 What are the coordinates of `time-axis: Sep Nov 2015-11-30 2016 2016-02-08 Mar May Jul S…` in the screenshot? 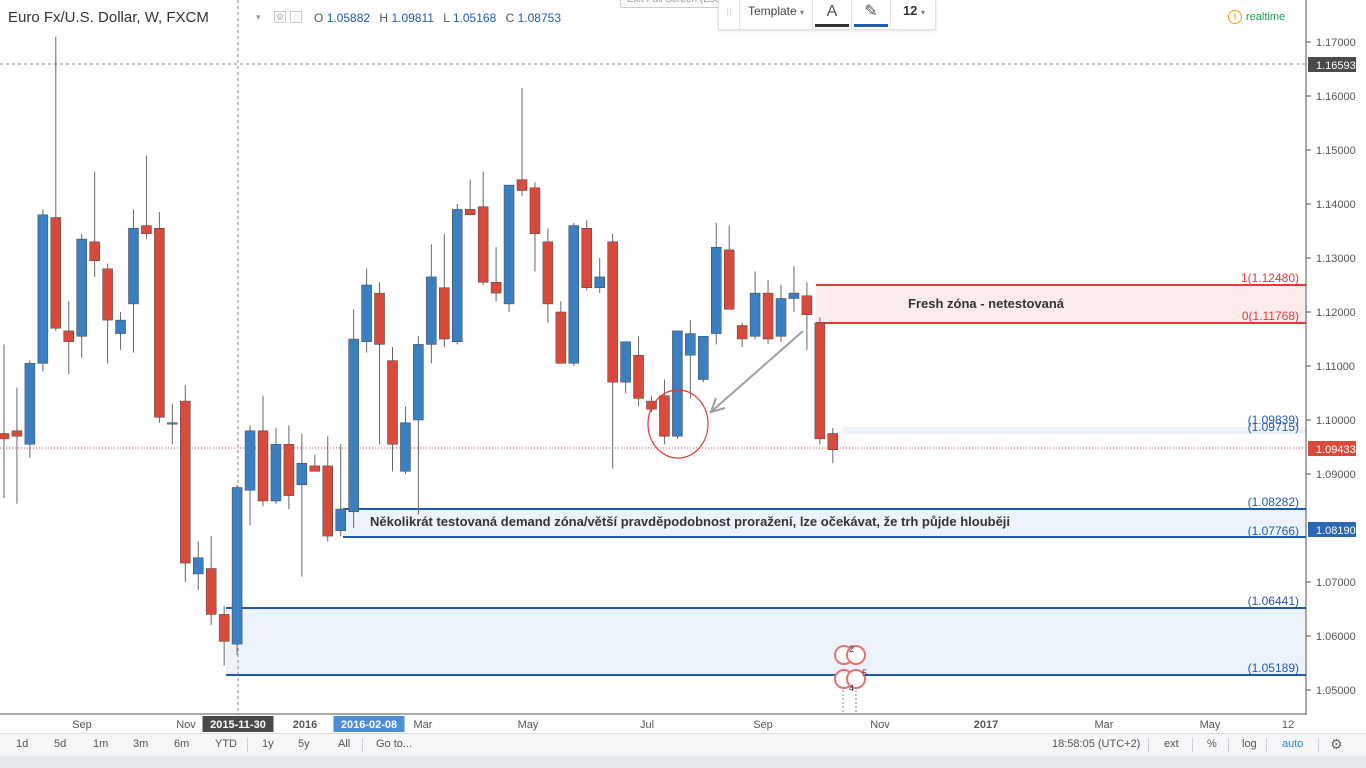 It's located at (683, 724).